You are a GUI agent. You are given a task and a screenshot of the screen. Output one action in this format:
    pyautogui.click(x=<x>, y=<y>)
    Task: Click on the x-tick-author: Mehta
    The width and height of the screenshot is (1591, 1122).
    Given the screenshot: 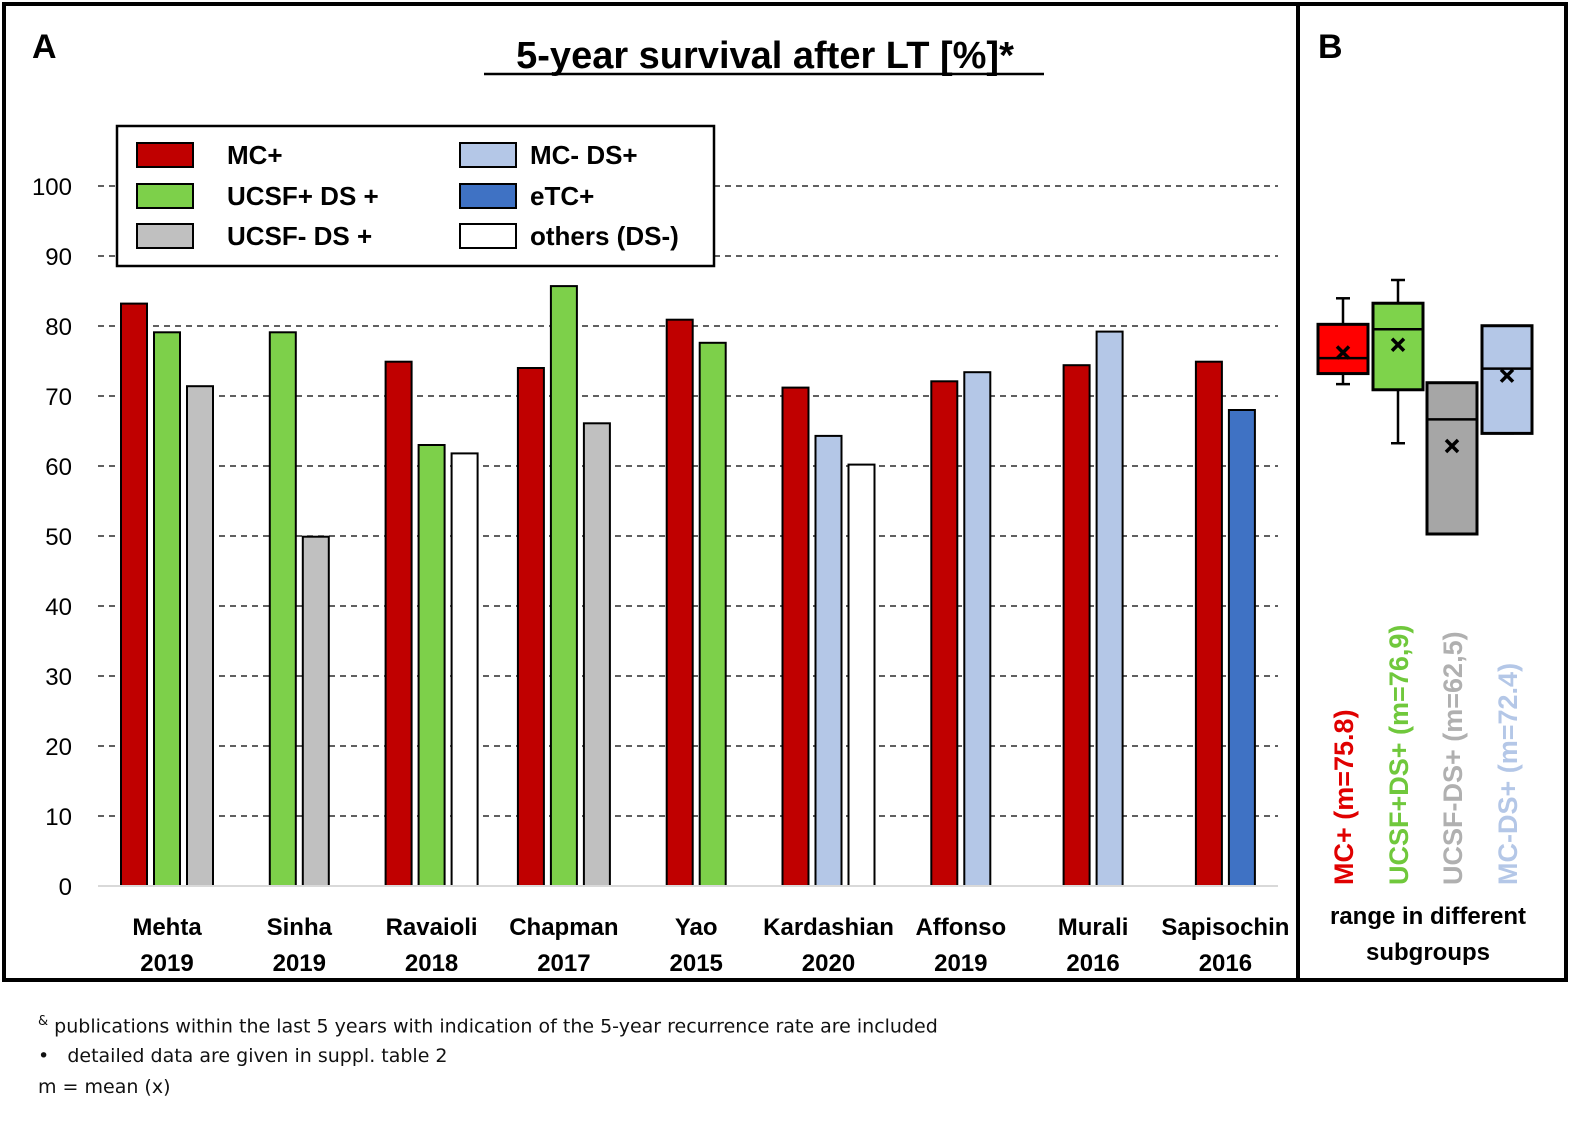 What is the action you would take?
    pyautogui.click(x=167, y=927)
    